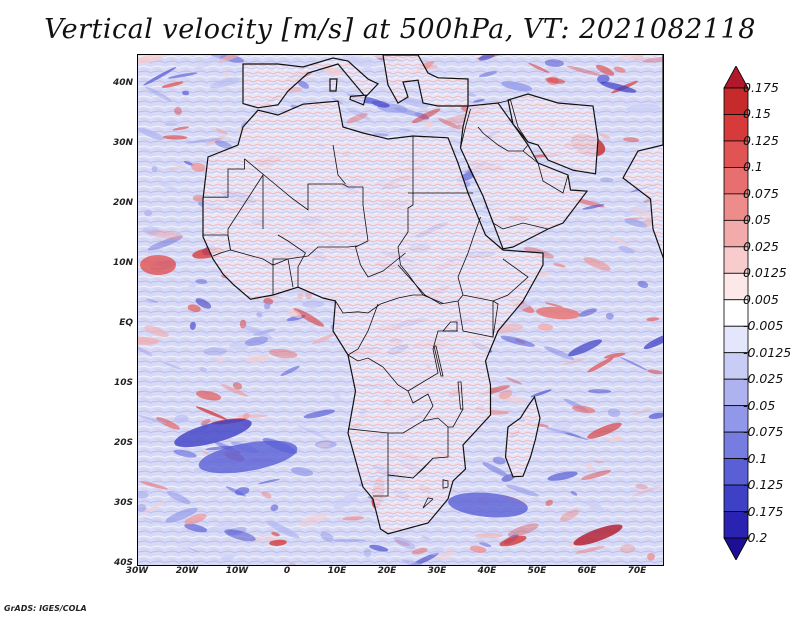 This screenshot has width=800, height=618. What do you see at coordinates (137, 571) in the screenshot?
I see `lon-tick-label: 30W` at bounding box center [137, 571].